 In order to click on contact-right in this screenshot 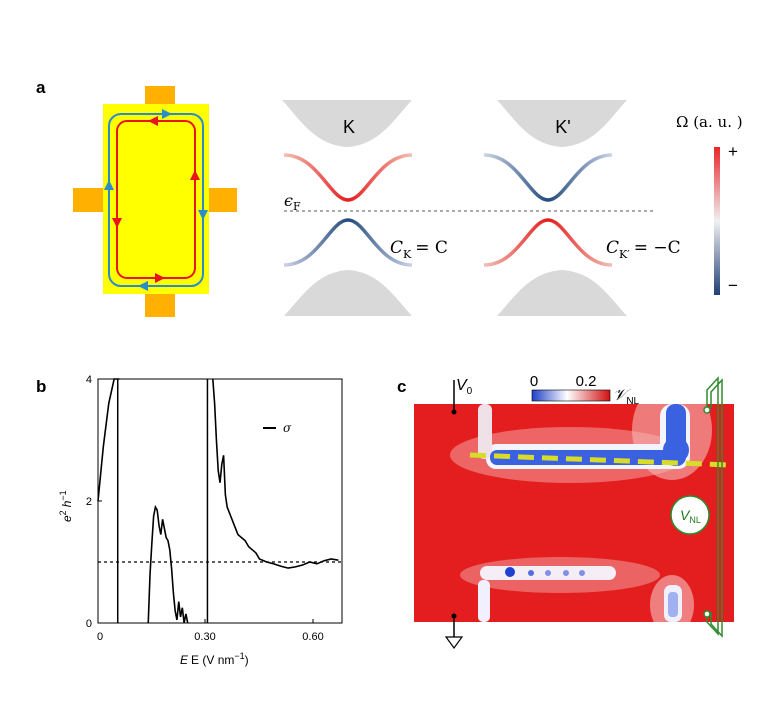, I will do `click(223, 200)`.